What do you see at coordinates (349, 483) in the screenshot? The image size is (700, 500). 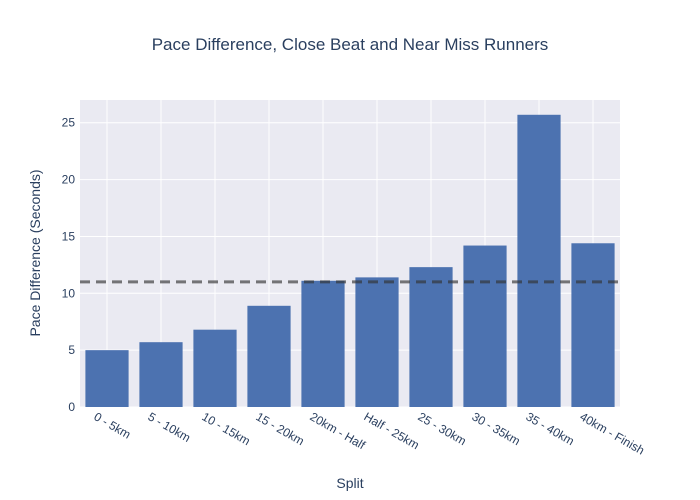 I see `x-axis-title: Split` at bounding box center [349, 483].